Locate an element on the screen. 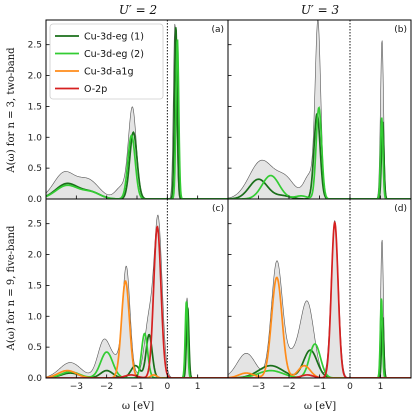 The height and width of the screenshot is (415, 415). xlabel-left: ω [eV] is located at coordinates (138, 406).